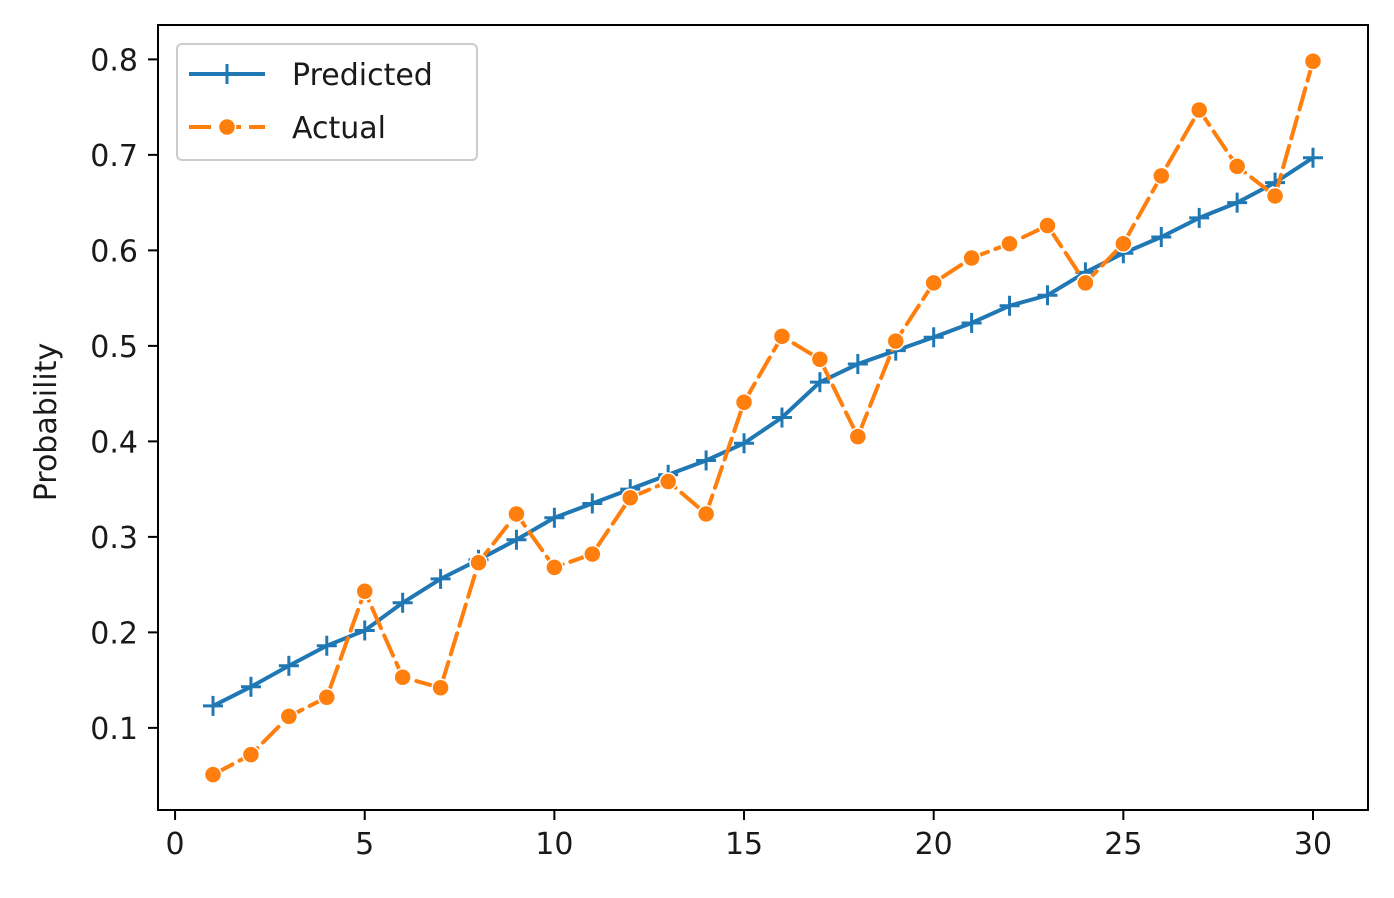  I want to click on legend-marker-predicted, so click(227, 74).